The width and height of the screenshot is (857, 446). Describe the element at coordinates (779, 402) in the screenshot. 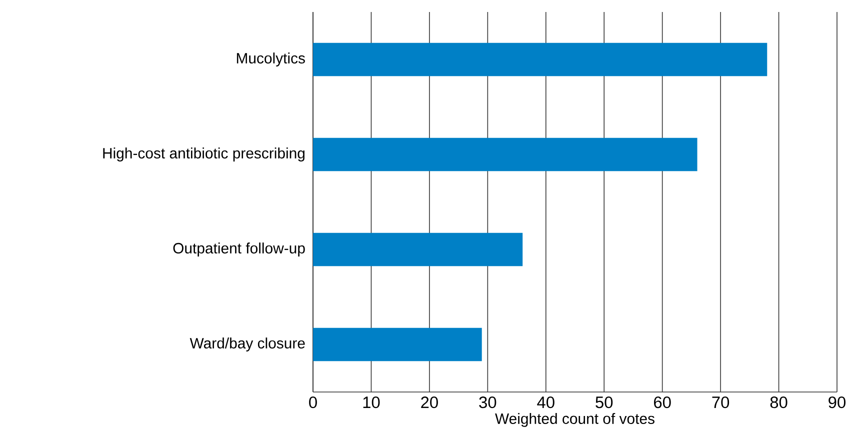

I see `x-tick-label: 80` at that location.